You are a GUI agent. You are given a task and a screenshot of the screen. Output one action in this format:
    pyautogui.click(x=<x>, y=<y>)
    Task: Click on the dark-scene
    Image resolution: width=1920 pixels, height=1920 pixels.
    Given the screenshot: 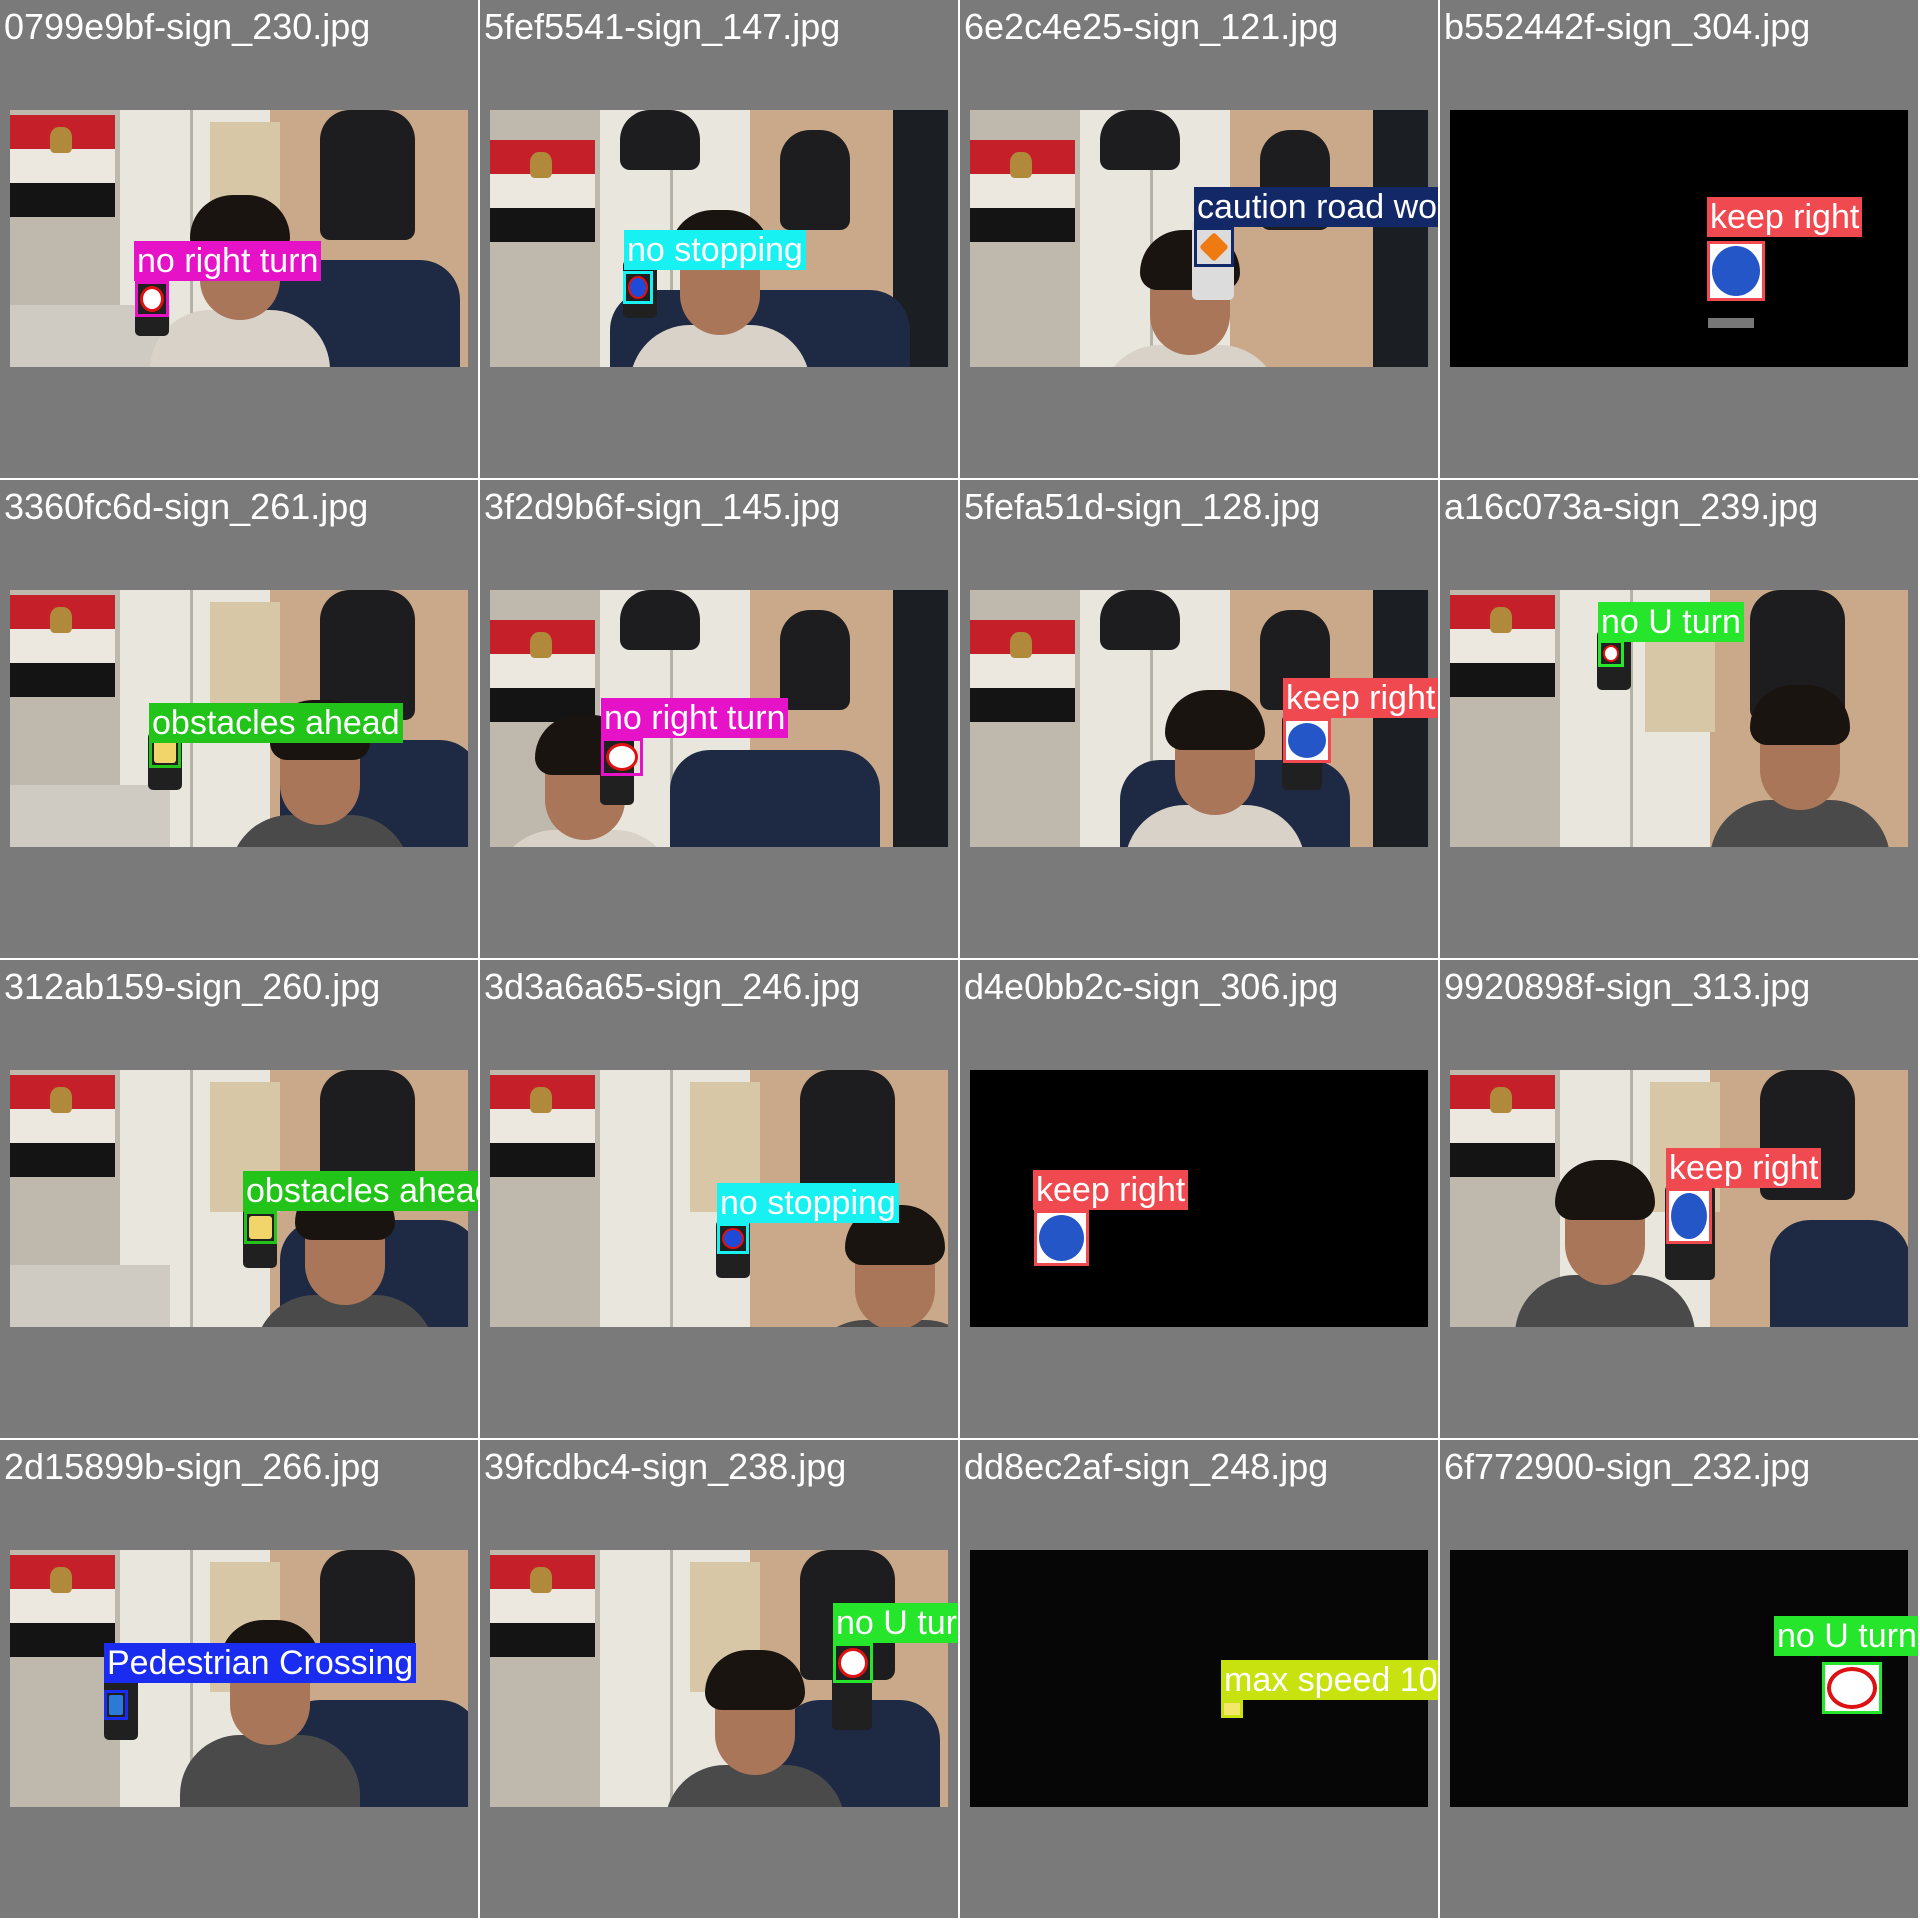 What is the action you would take?
    pyautogui.click(x=1679, y=238)
    